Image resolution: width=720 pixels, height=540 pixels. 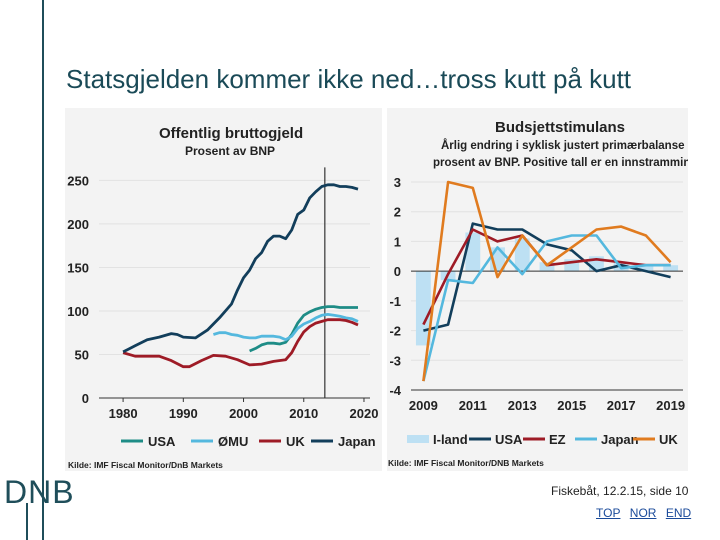 What do you see at coordinates (621, 405) in the screenshot?
I see `x-tick-label: 2017` at bounding box center [621, 405].